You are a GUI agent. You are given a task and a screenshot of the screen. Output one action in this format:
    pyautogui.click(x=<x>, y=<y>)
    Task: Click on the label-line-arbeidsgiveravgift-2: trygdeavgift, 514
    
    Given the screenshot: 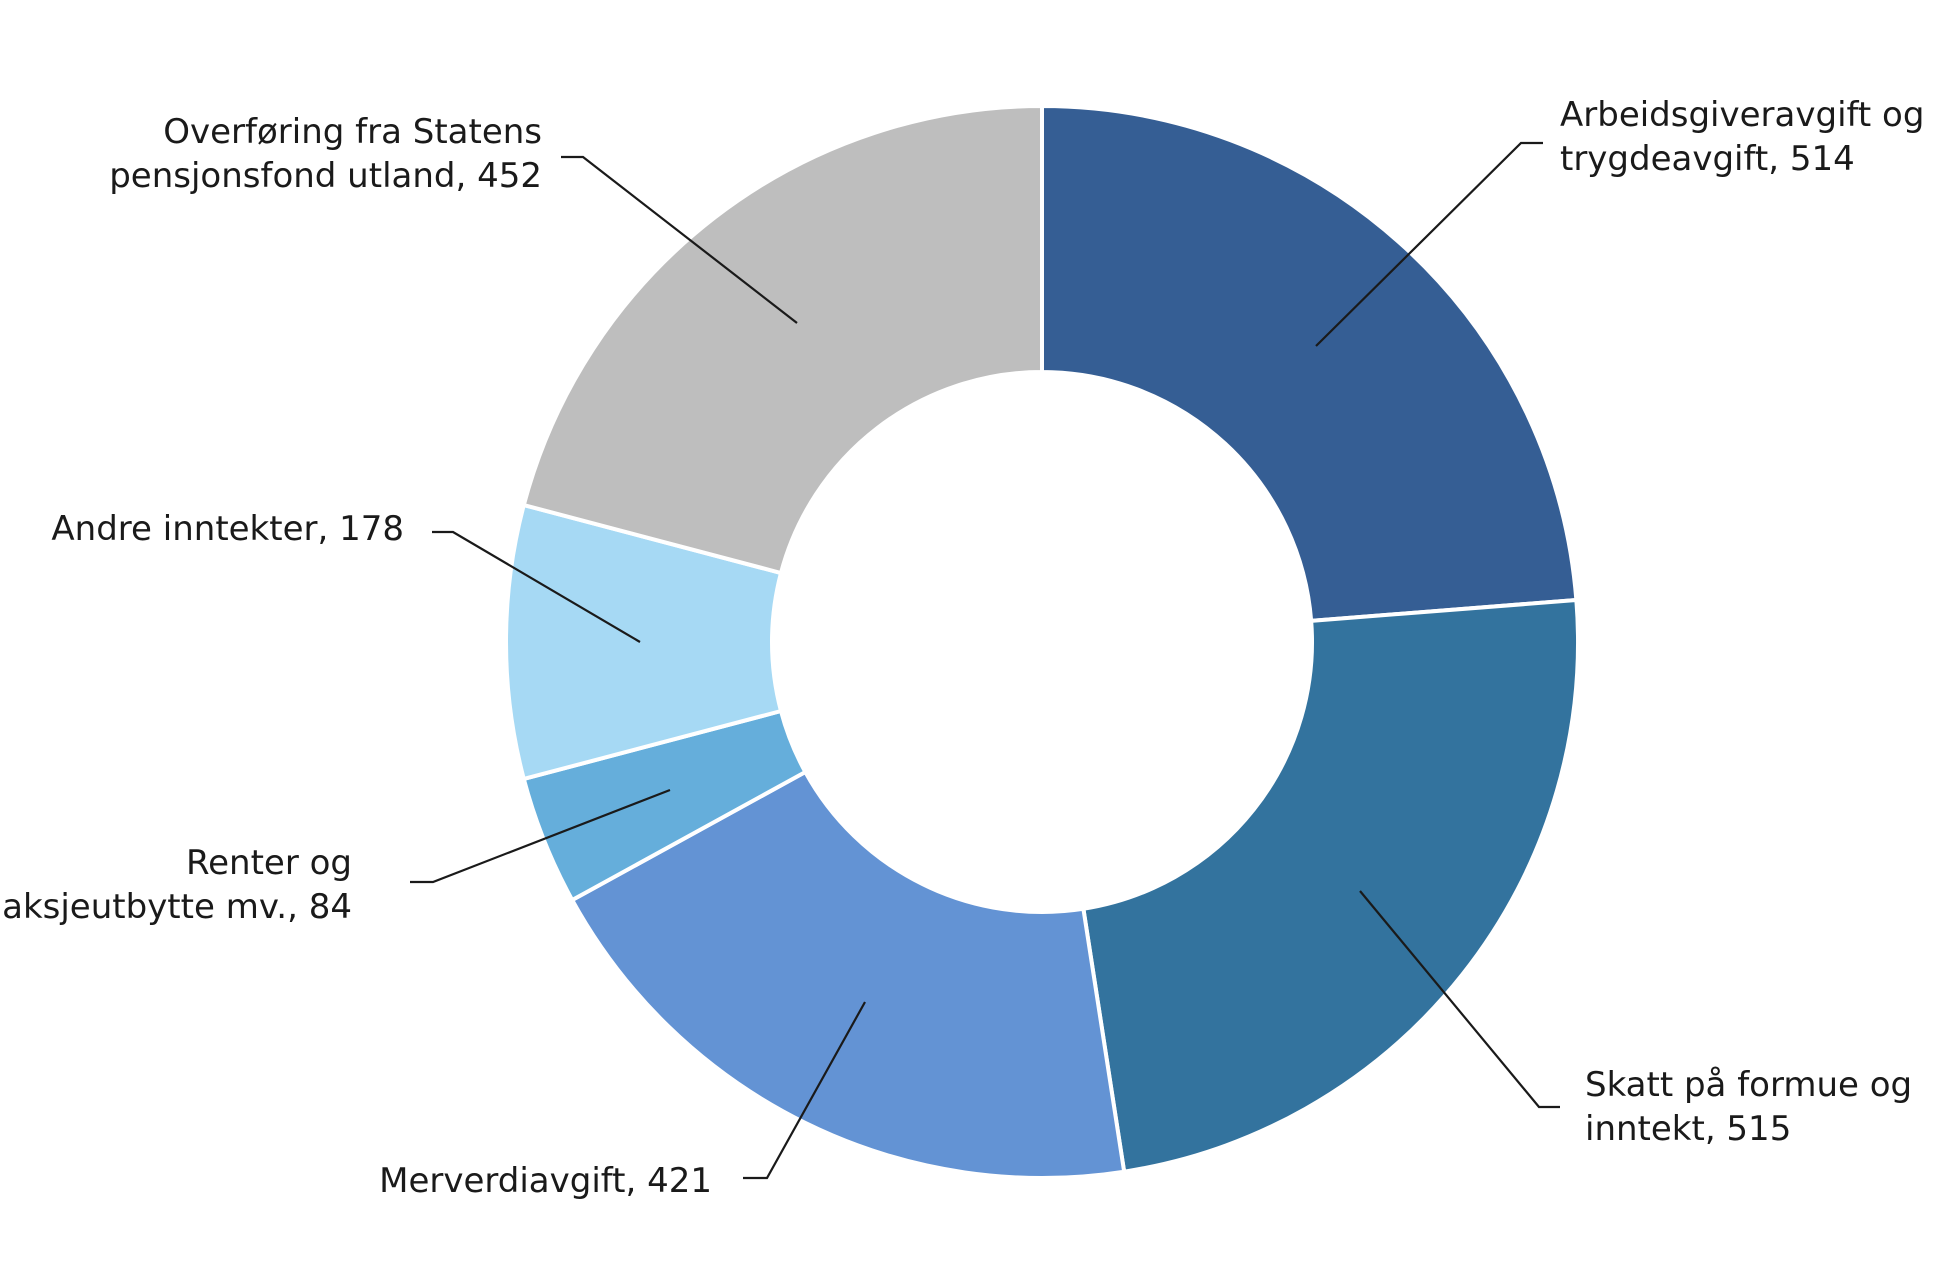 What is the action you would take?
    pyautogui.click(x=1707, y=159)
    